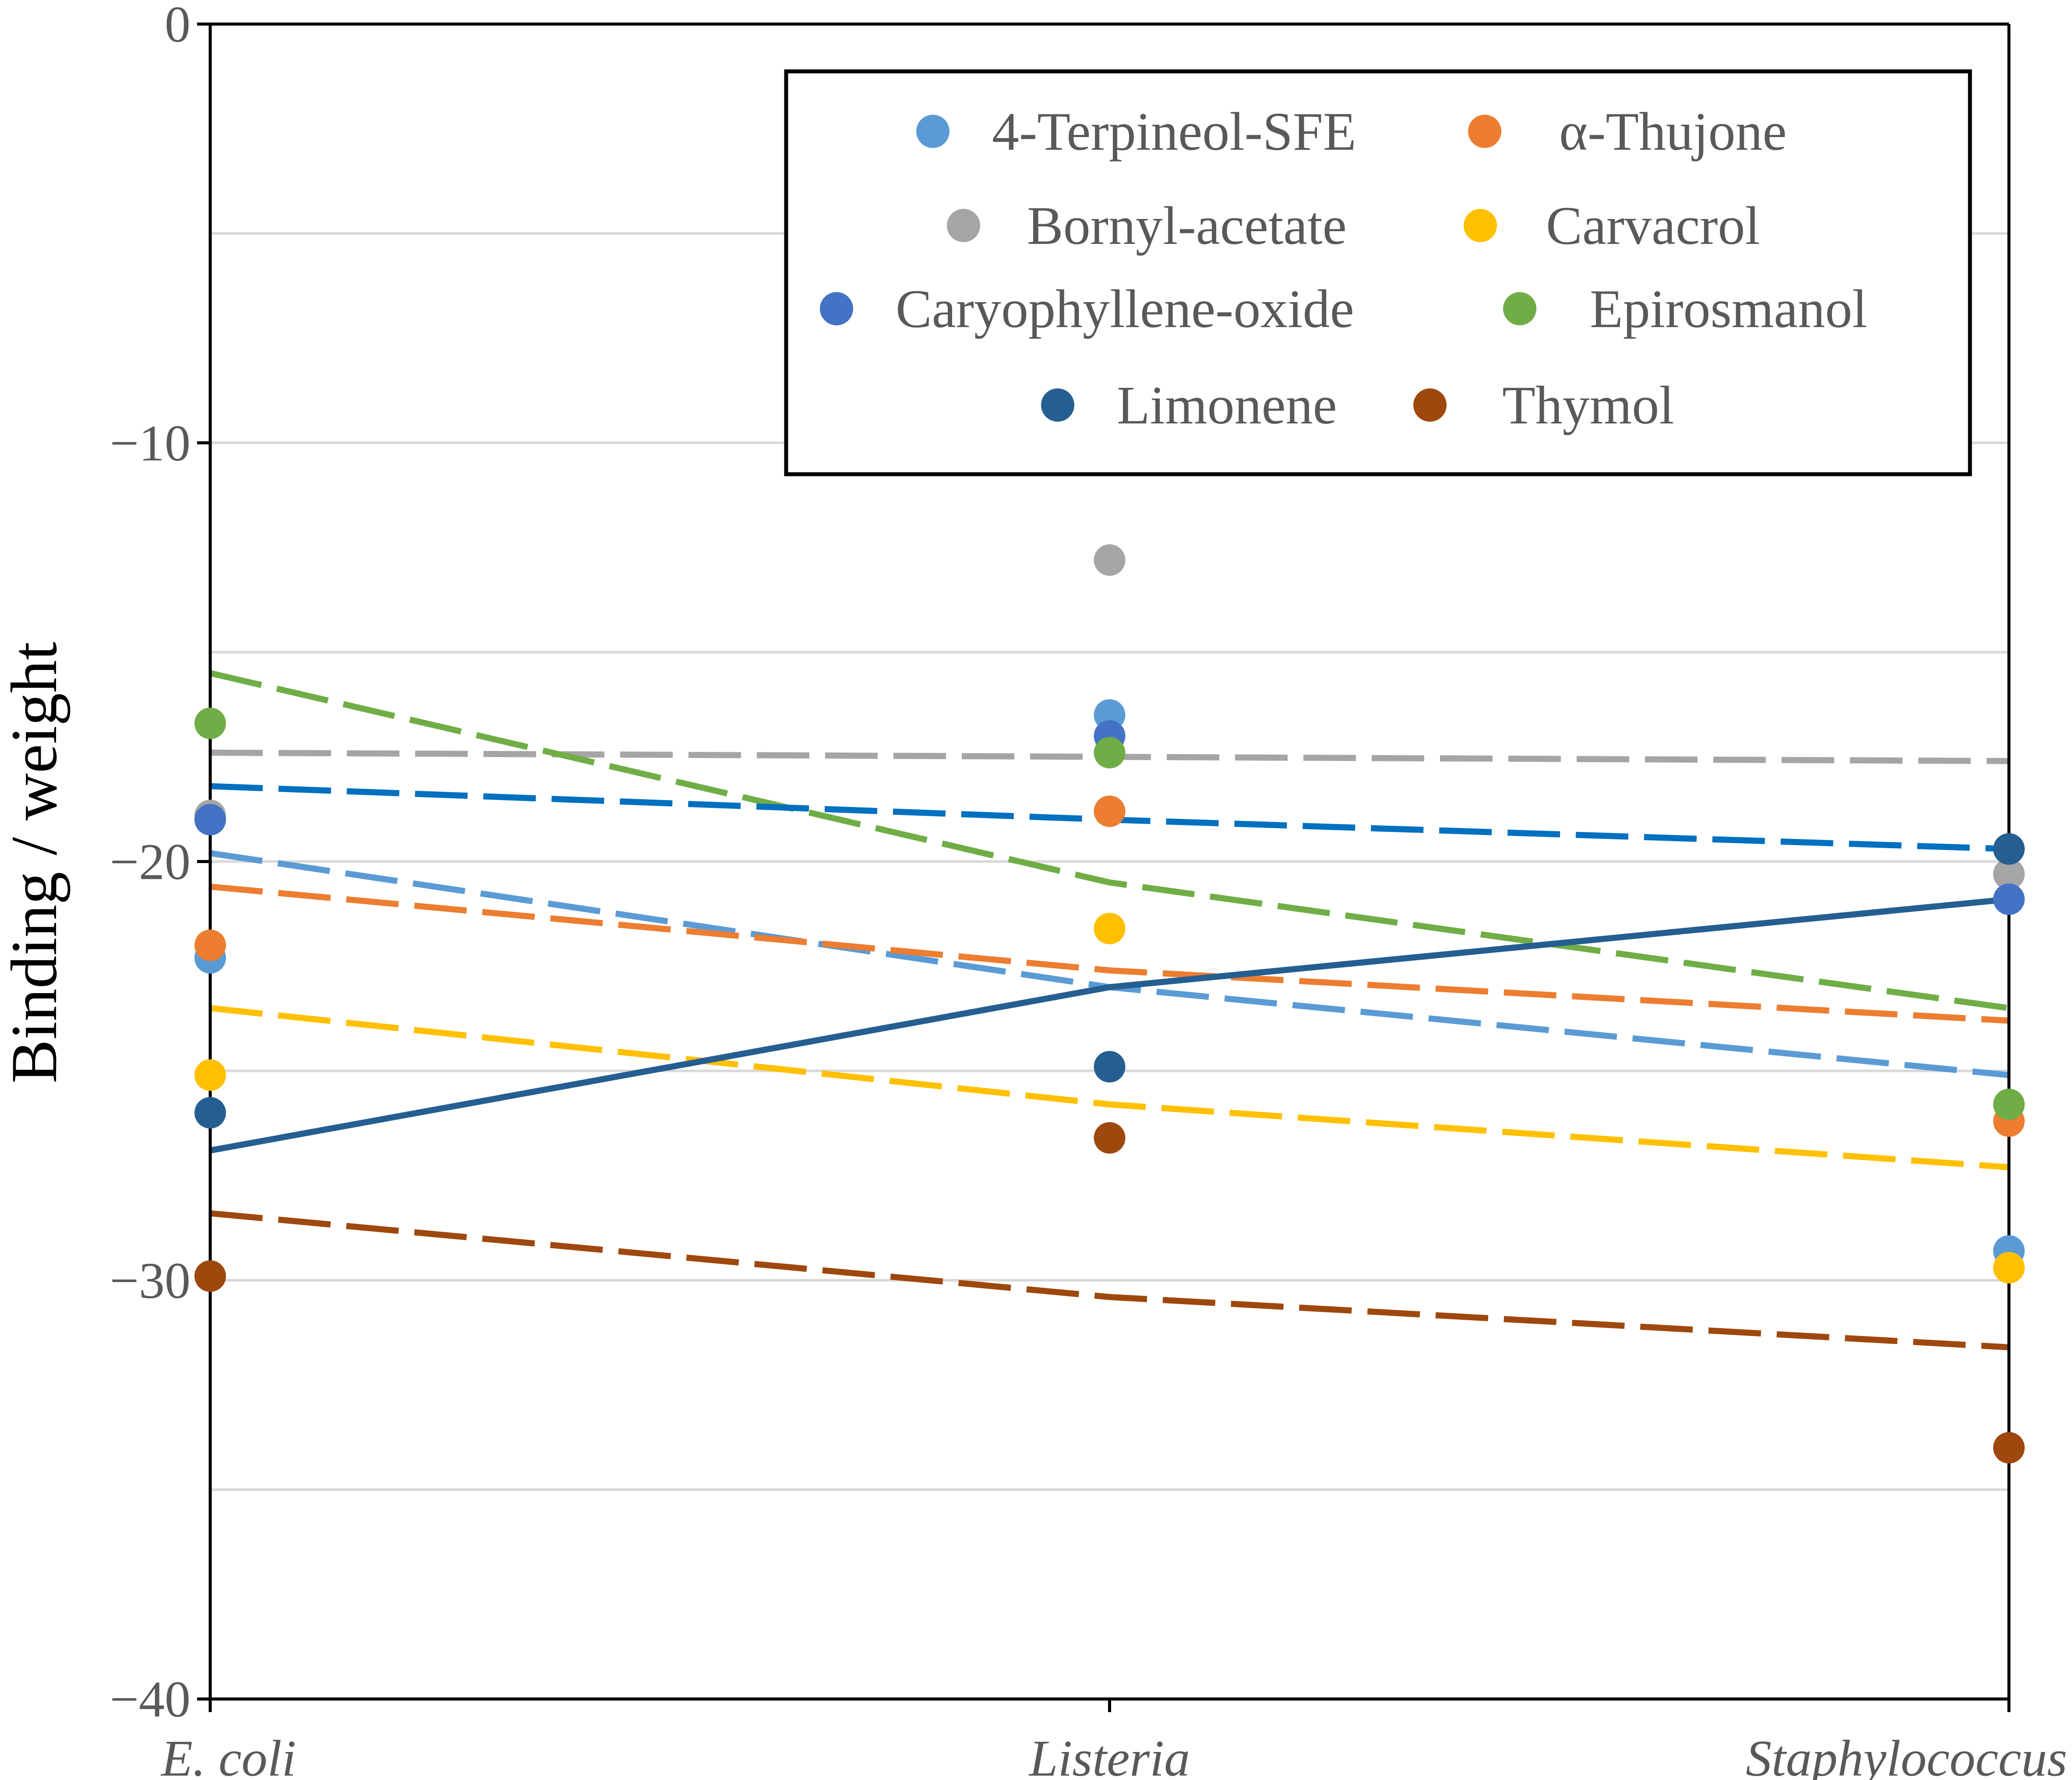 The width and height of the screenshot is (2072, 1780). I want to click on trendline--thujone, so click(1109, 953).